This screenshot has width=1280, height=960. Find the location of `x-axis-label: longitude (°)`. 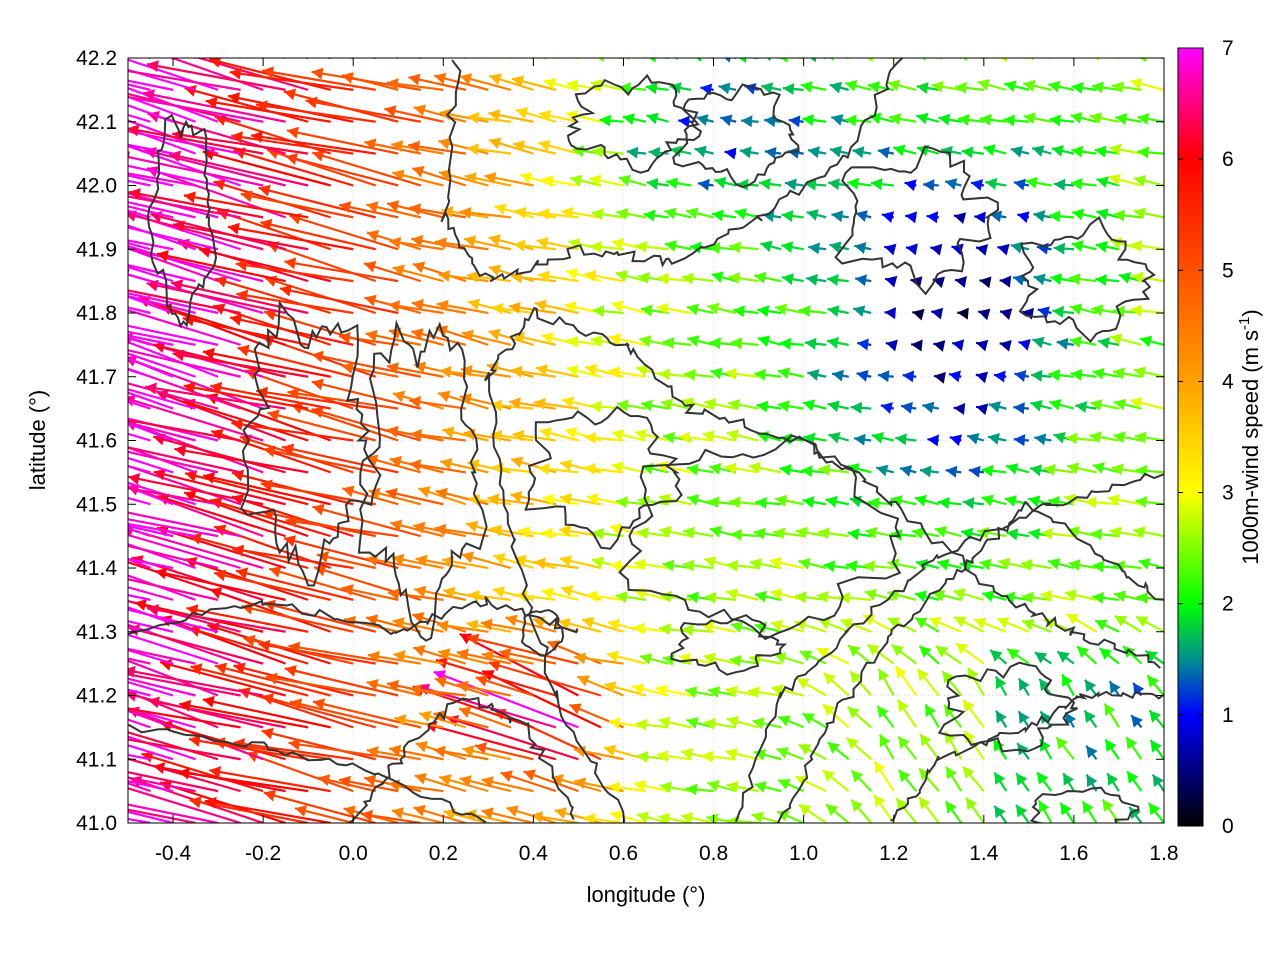

x-axis-label: longitude (°) is located at coordinates (646, 894).